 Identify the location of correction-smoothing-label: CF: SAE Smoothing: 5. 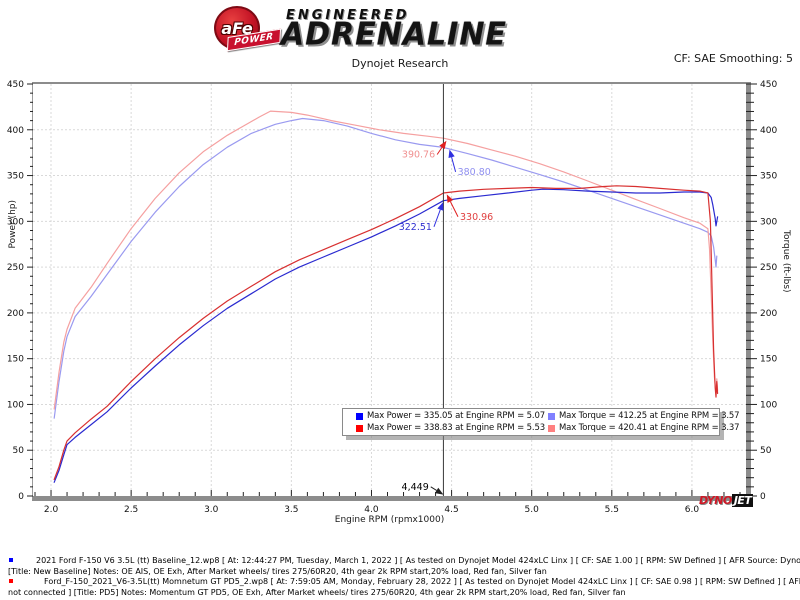
(733, 58).